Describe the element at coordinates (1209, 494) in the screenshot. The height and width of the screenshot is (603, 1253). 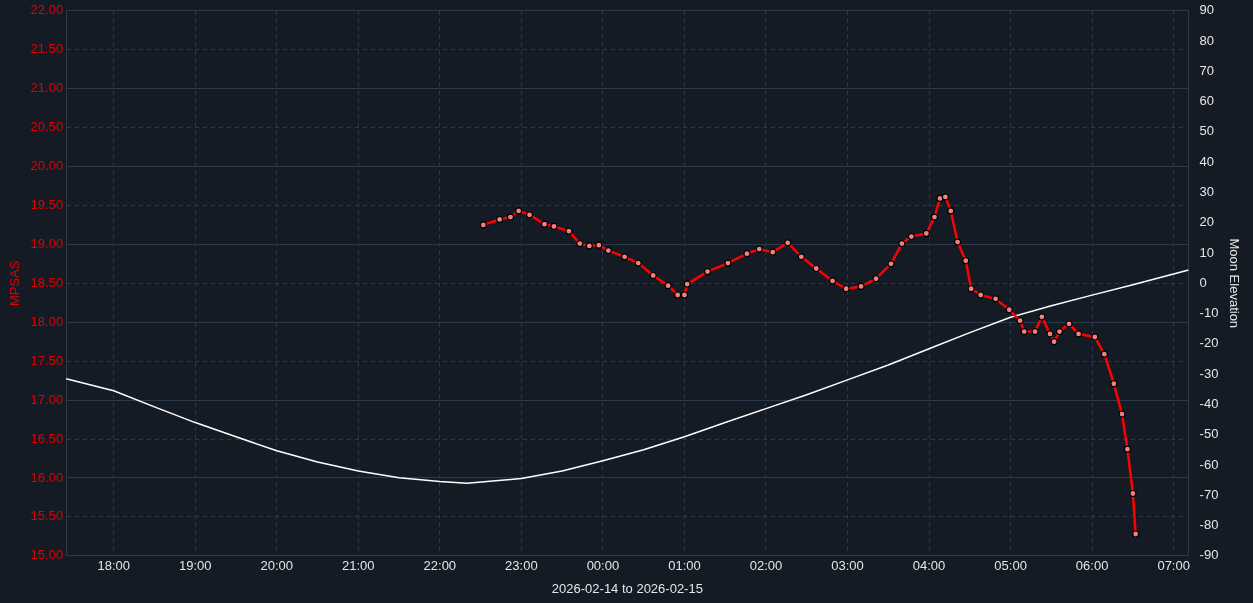
I see `y2-tick-label: -70` at that location.